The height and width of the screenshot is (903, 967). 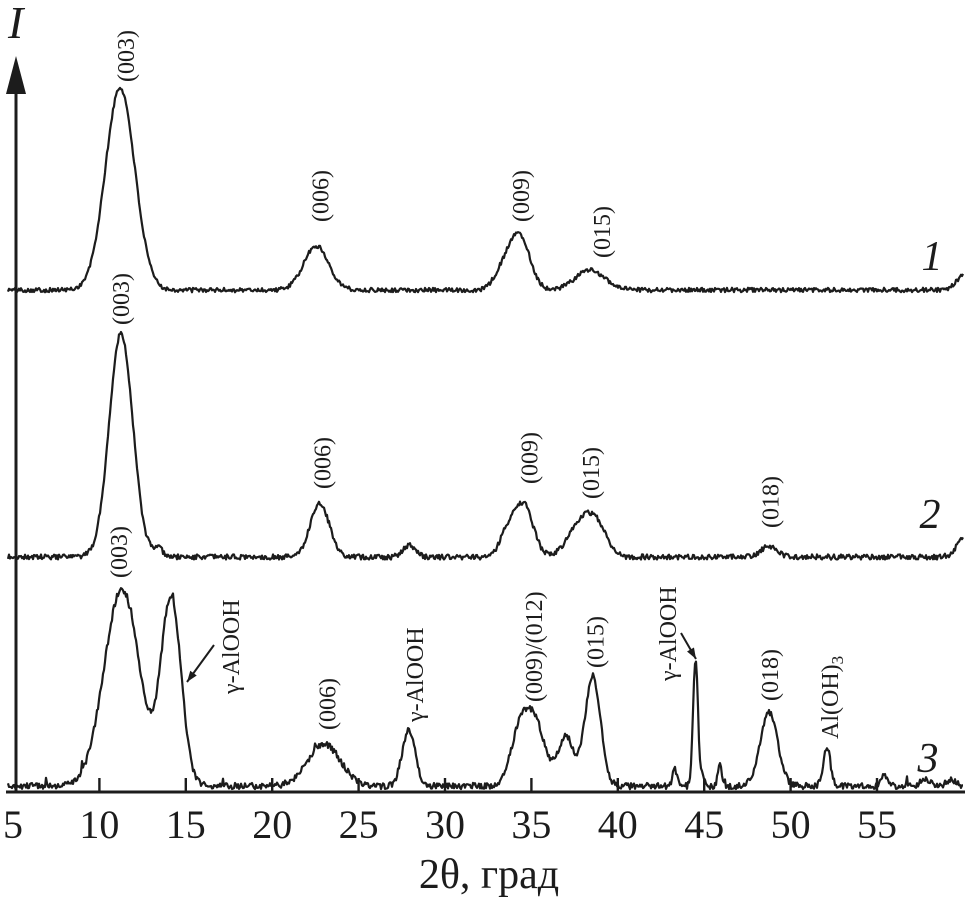 I want to click on x-tick-label: 15, so click(x=186, y=824).